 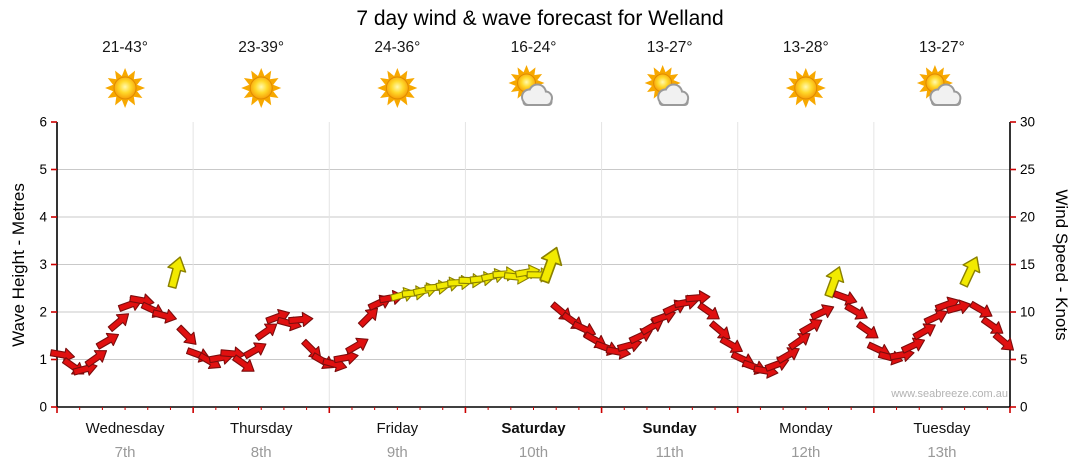 What do you see at coordinates (1027, 312) in the screenshot?
I see `right-tick-label: 10` at bounding box center [1027, 312].